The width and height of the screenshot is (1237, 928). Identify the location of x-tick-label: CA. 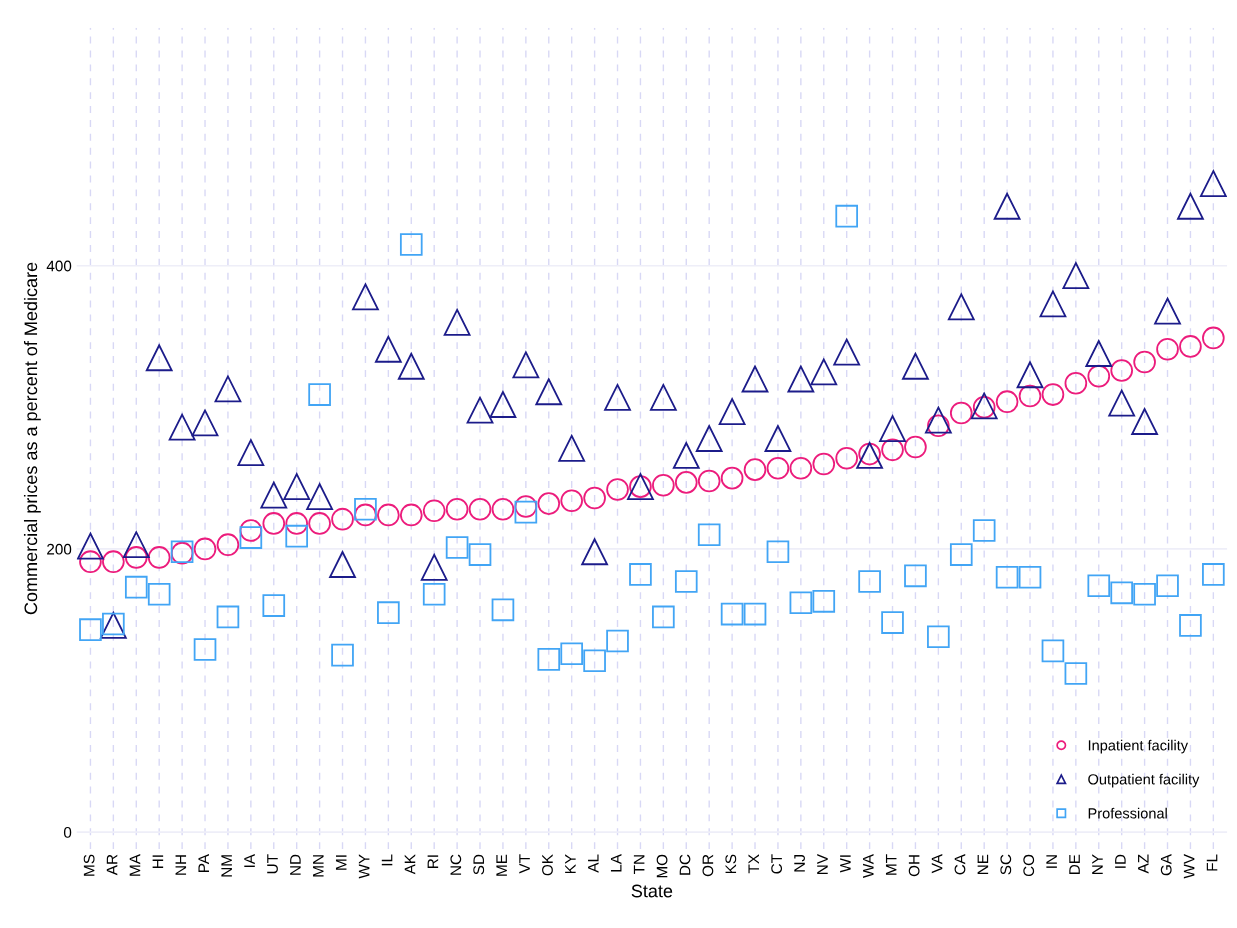
(960, 864).